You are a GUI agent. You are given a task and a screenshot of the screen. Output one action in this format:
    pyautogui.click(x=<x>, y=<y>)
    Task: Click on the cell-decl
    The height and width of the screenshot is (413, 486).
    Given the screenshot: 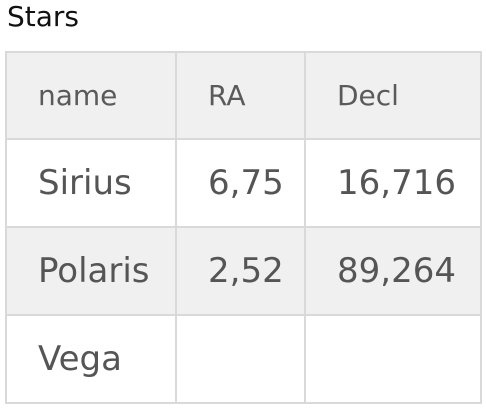 What is the action you would take?
    pyautogui.click(x=393, y=359)
    